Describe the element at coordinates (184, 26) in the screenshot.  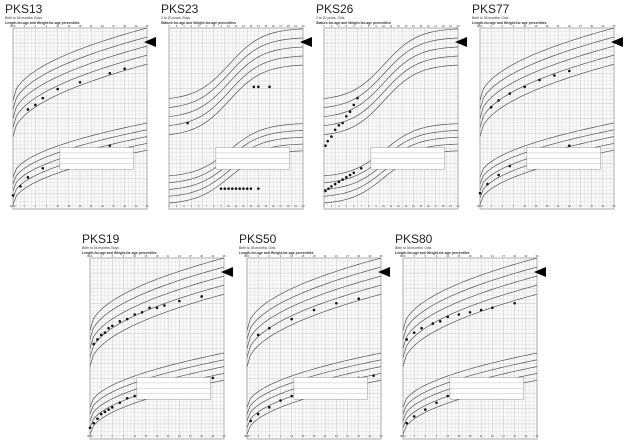
I see `x-tick-label: 4` at that location.